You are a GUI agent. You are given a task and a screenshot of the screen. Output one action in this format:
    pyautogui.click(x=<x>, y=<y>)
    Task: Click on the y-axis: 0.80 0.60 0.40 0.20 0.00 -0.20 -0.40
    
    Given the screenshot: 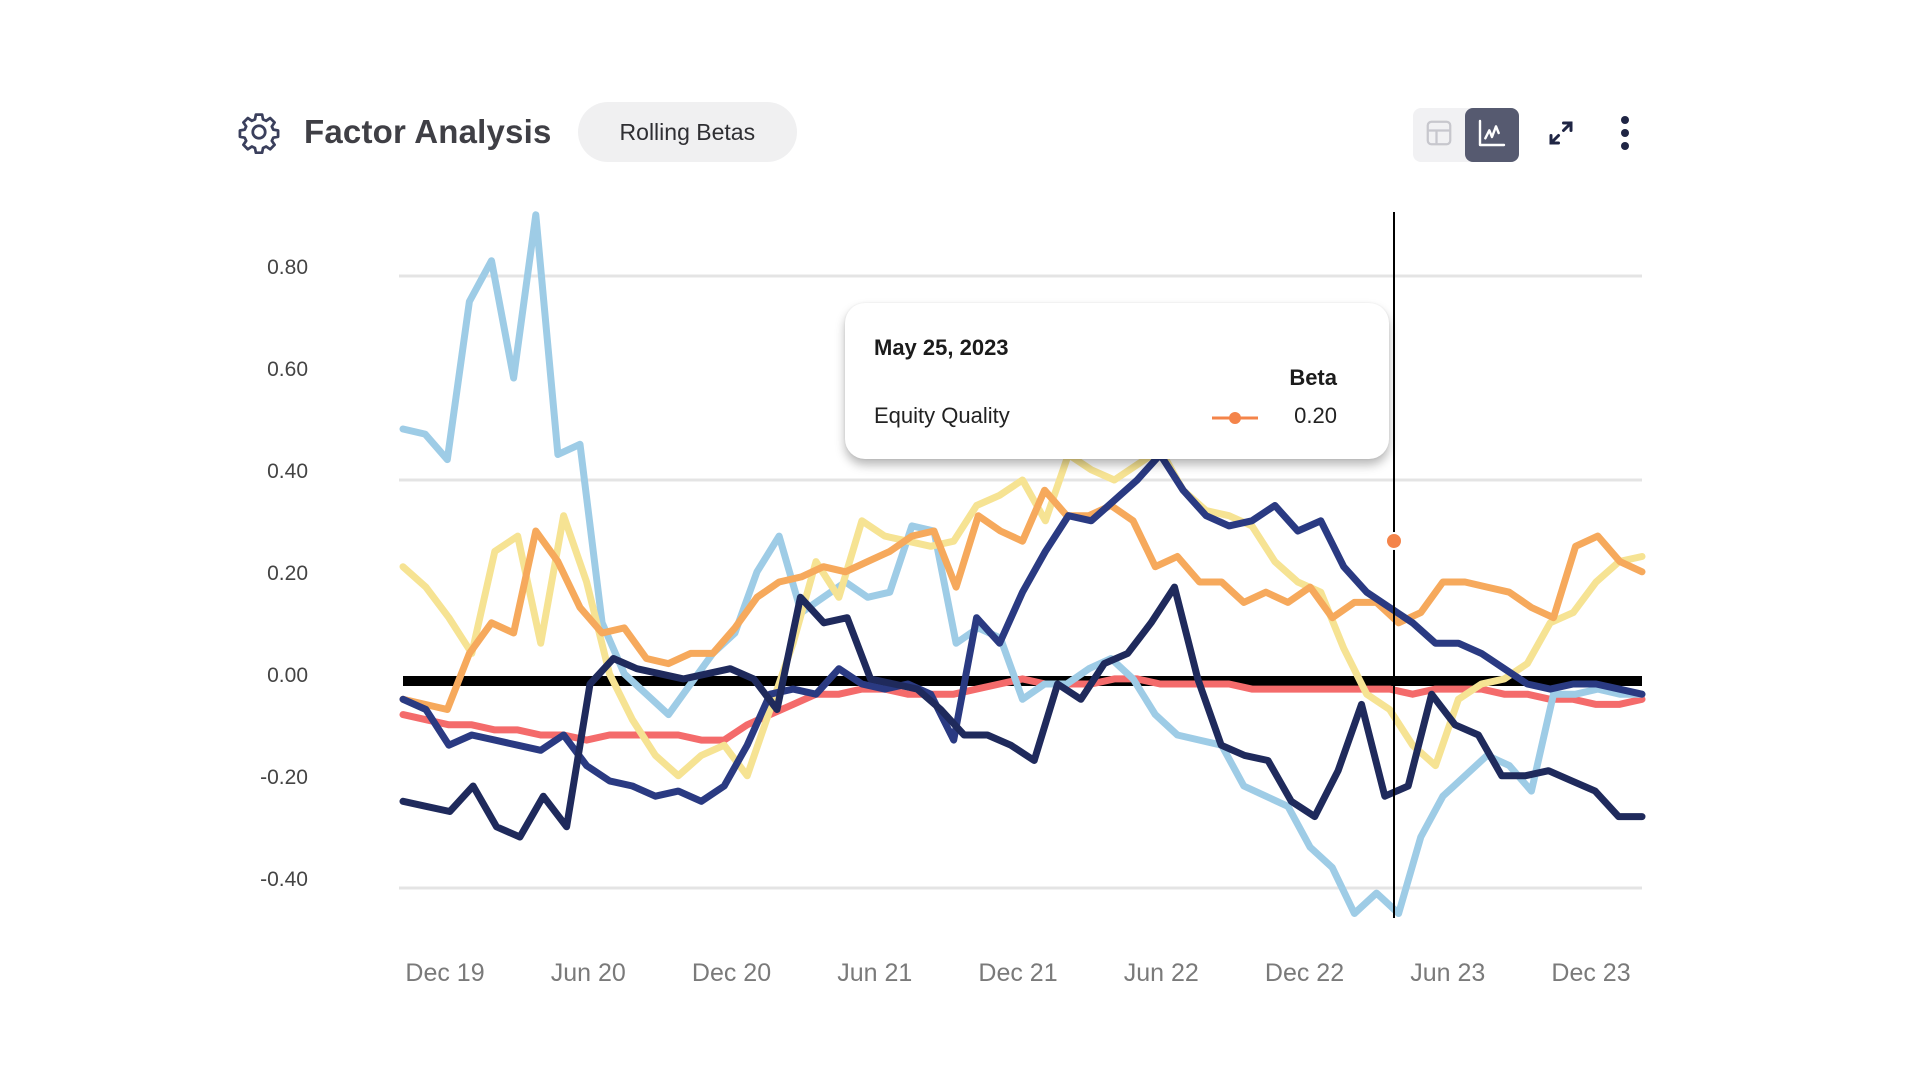 What is the action you would take?
    pyautogui.click(x=284, y=573)
    